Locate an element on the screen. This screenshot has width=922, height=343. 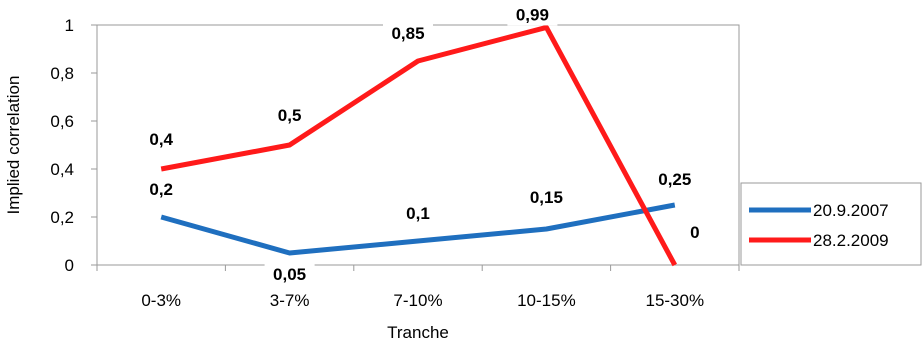
data-label: 0,25 is located at coordinates (674, 179).